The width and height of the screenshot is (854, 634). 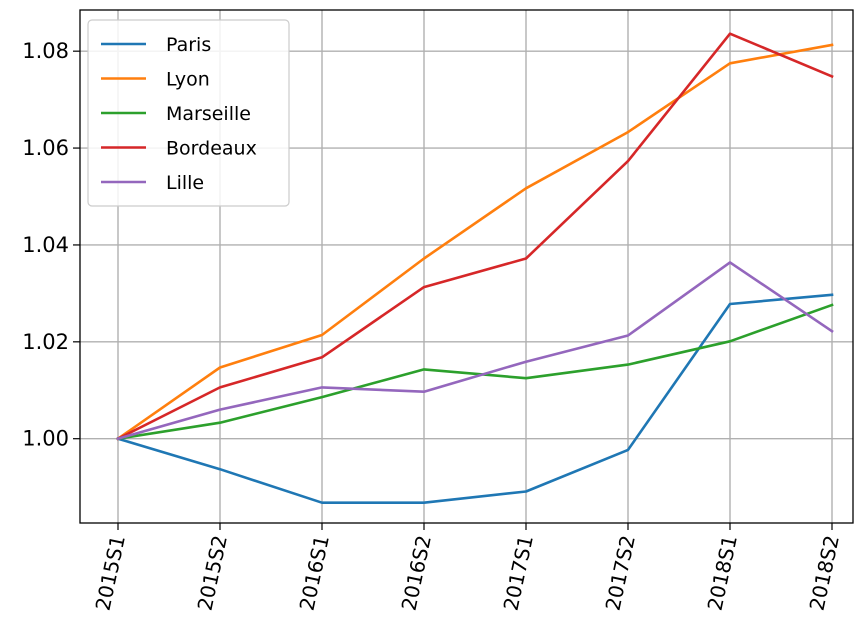 I want to click on y-tick-label: 1.00, so click(x=45, y=439).